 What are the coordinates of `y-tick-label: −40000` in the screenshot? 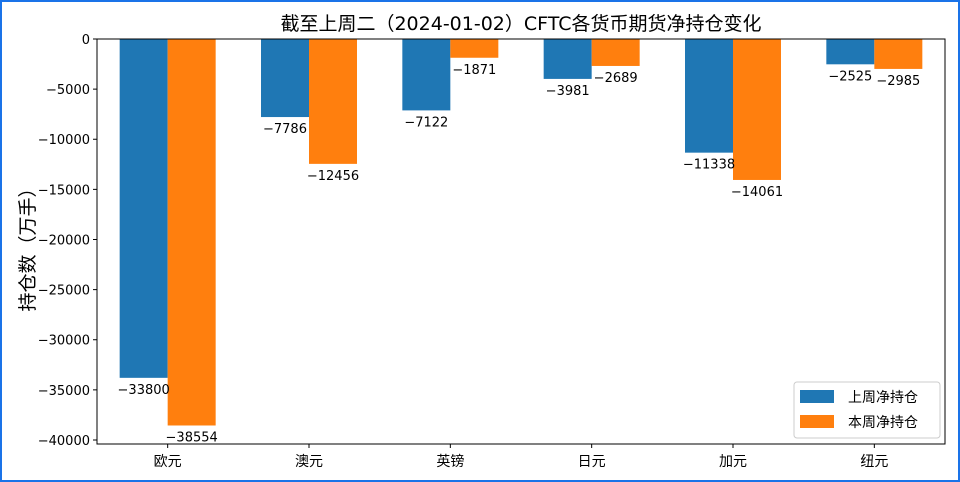 It's located at (64, 441).